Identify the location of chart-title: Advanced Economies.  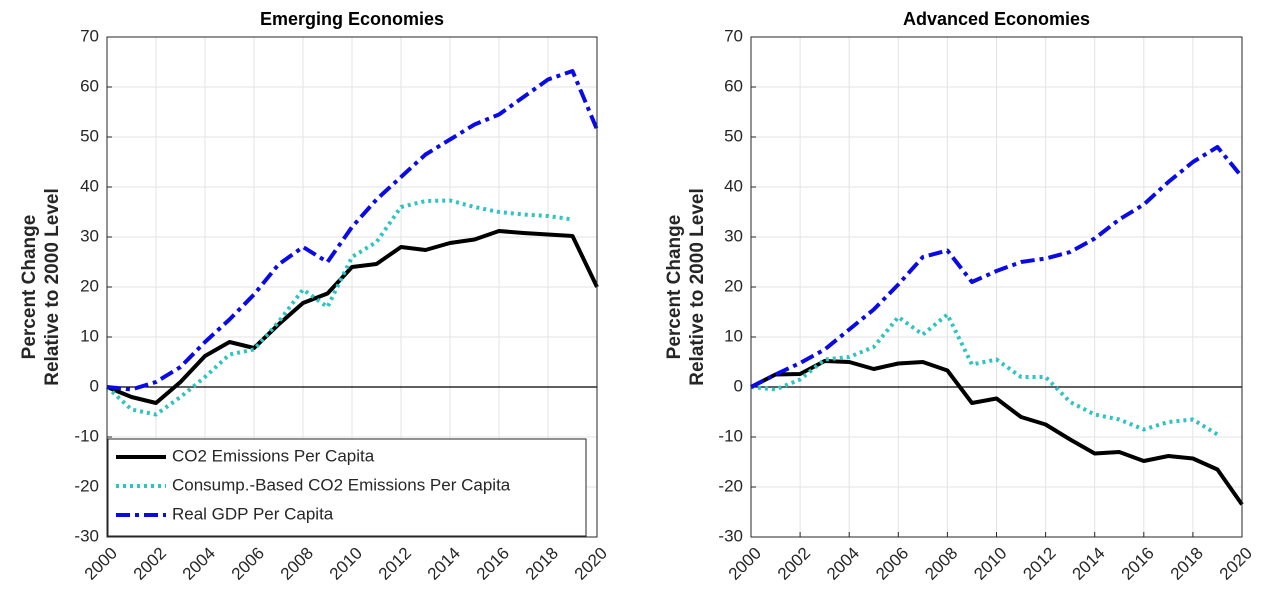
(996, 19).